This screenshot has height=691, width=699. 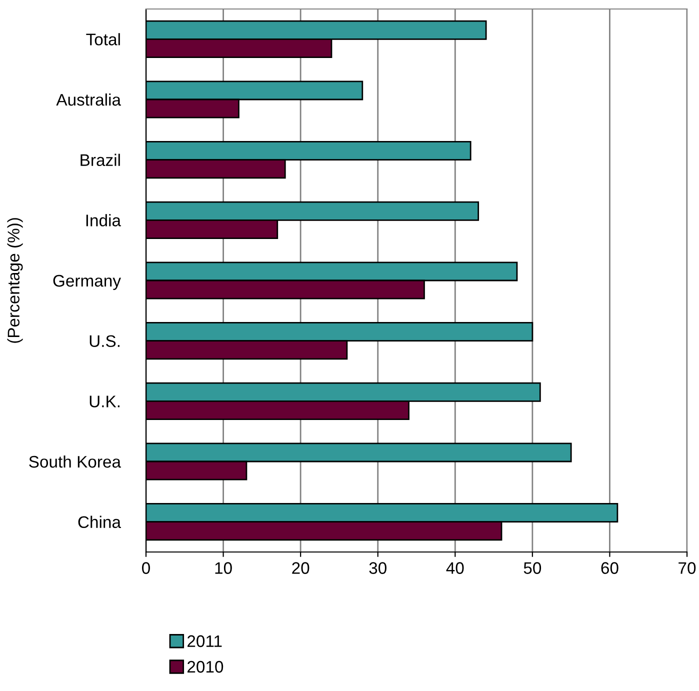 I want to click on y-tick-label: Australia, so click(x=88, y=99).